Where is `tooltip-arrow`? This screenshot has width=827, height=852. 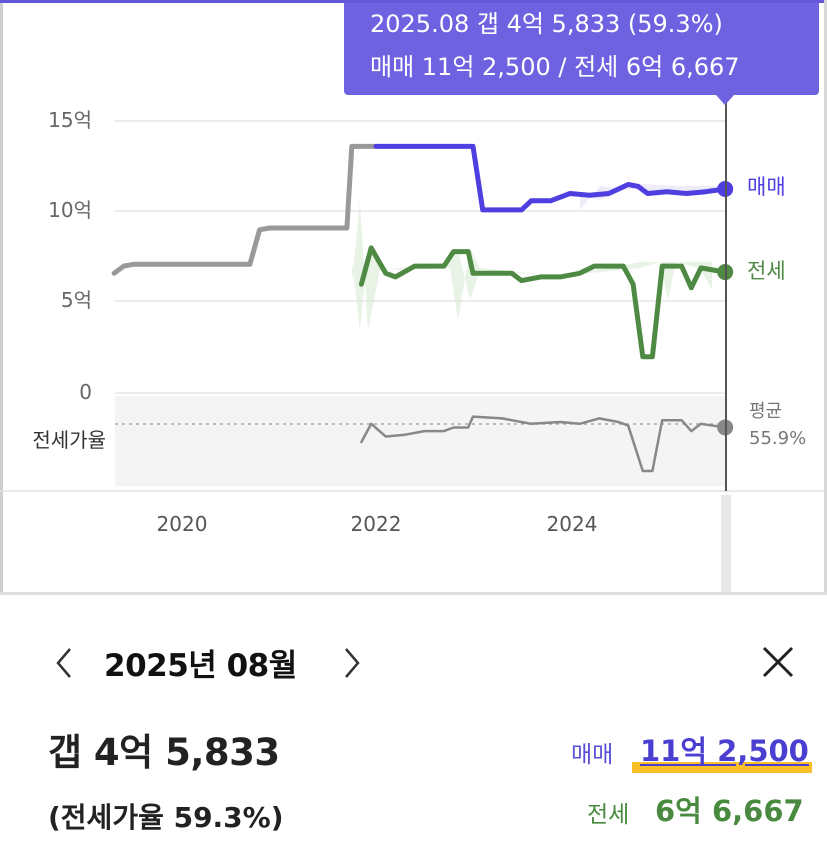
tooltip-arrow is located at coordinates (725, 100).